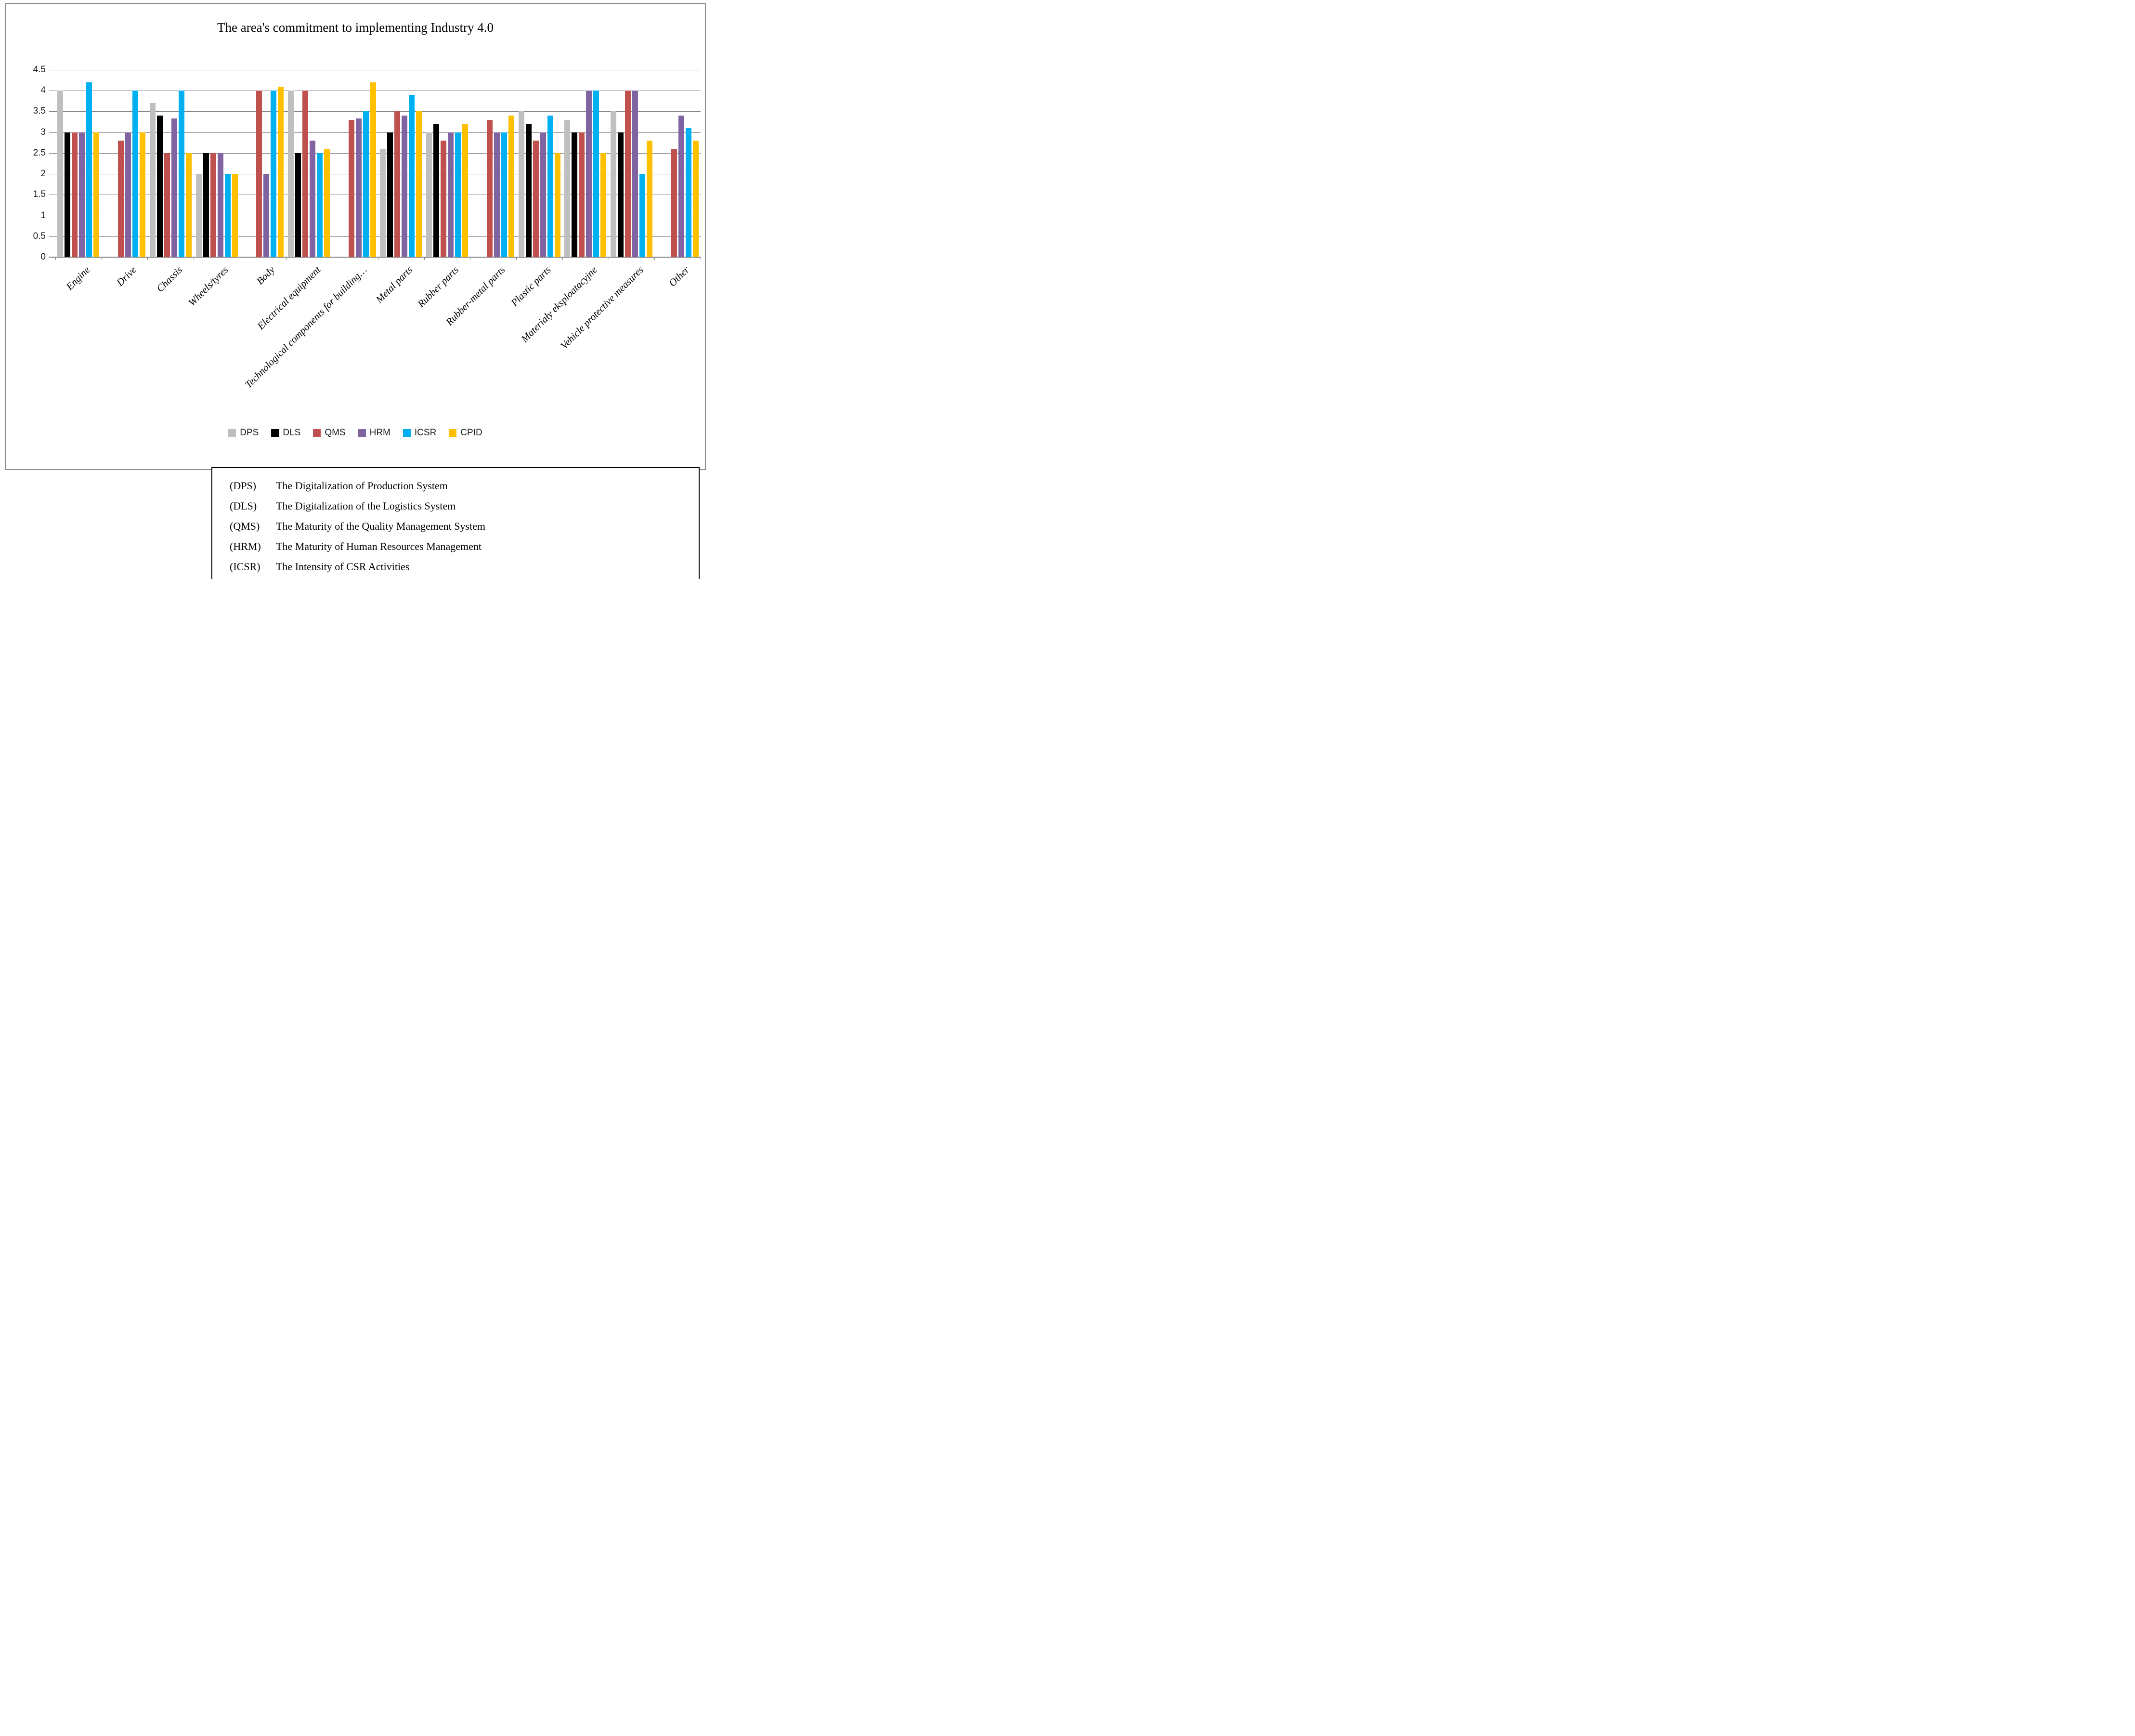  I want to click on y-axis-tick-label: 1.5, so click(39, 195).